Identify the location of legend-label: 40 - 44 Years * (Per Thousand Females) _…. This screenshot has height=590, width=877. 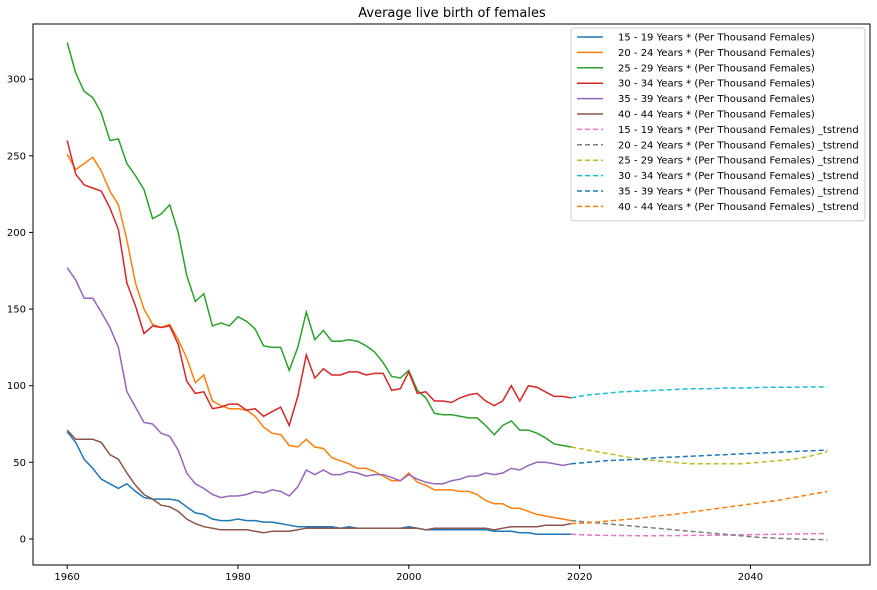
(738, 207).